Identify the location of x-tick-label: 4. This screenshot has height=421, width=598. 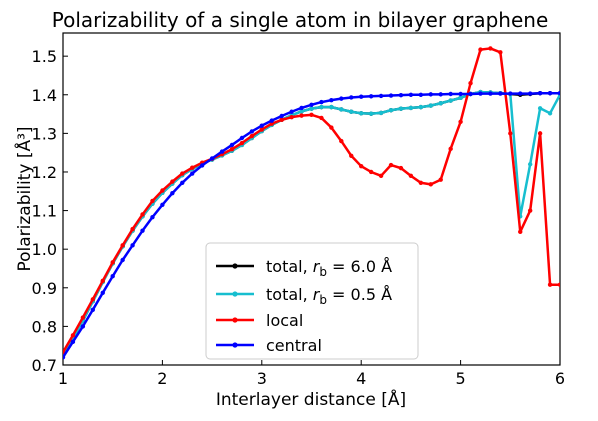
(361, 378).